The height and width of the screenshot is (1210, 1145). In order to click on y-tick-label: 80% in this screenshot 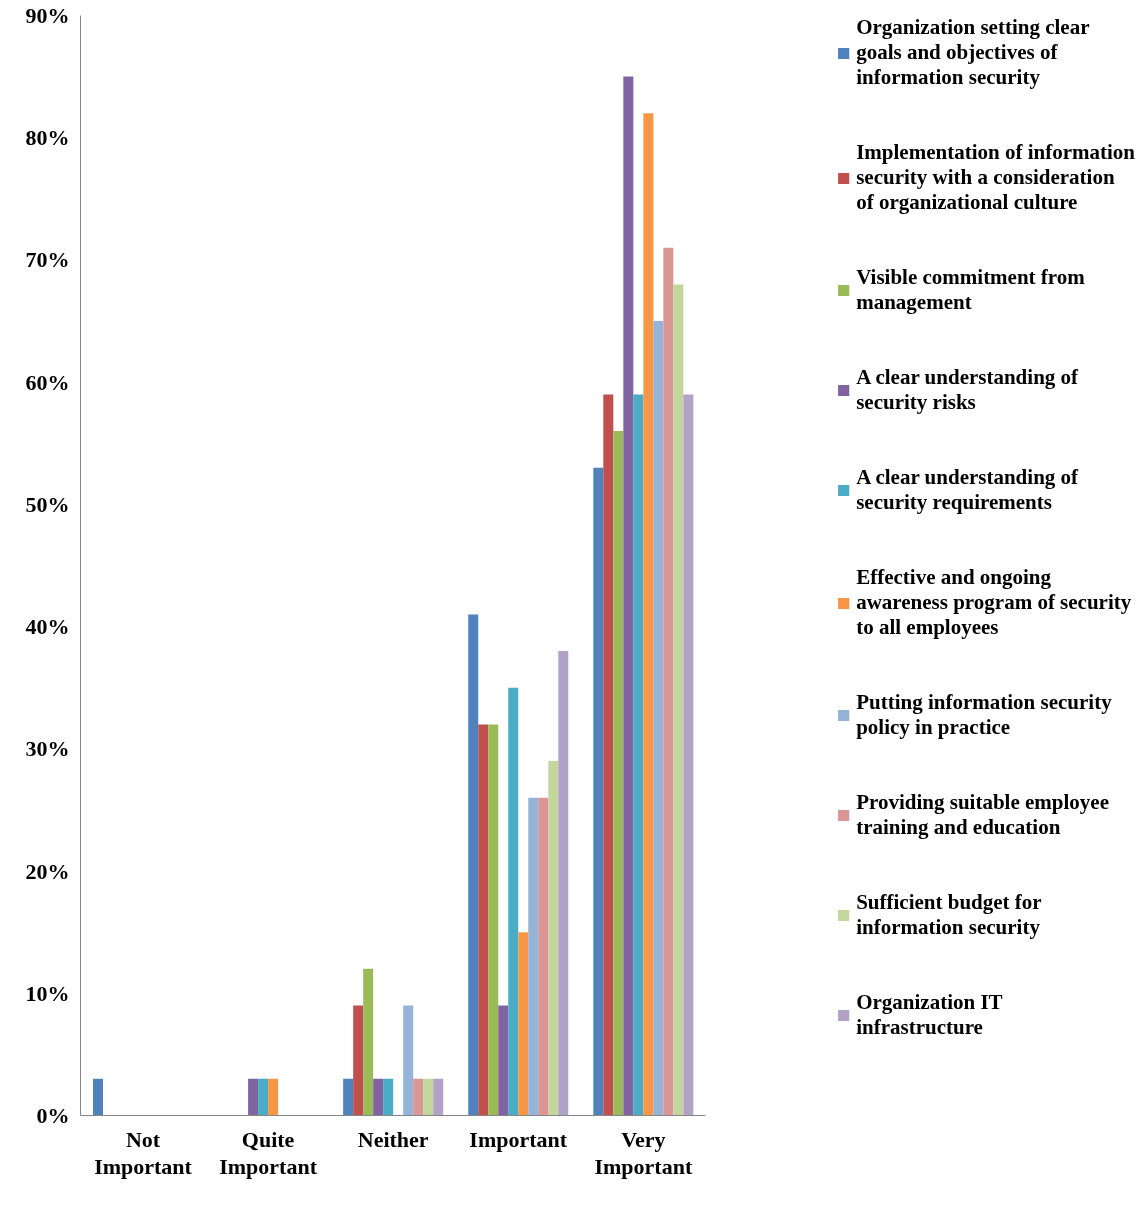, I will do `click(47, 138)`.